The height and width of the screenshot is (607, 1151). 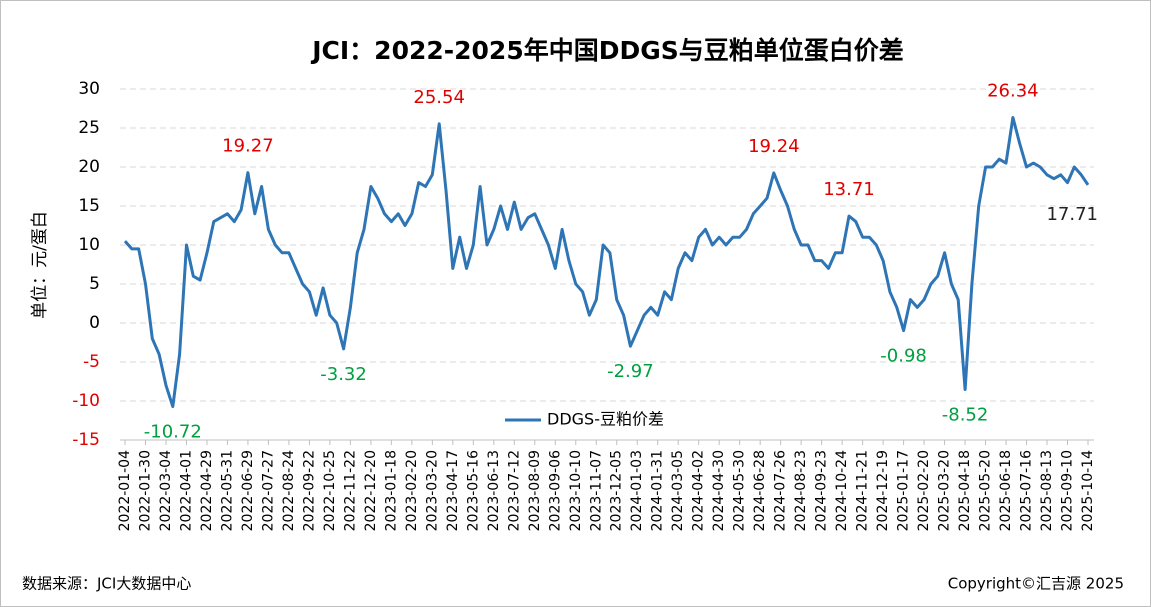 I want to click on x-tick-label: 2022-10-25, so click(x=330, y=490).